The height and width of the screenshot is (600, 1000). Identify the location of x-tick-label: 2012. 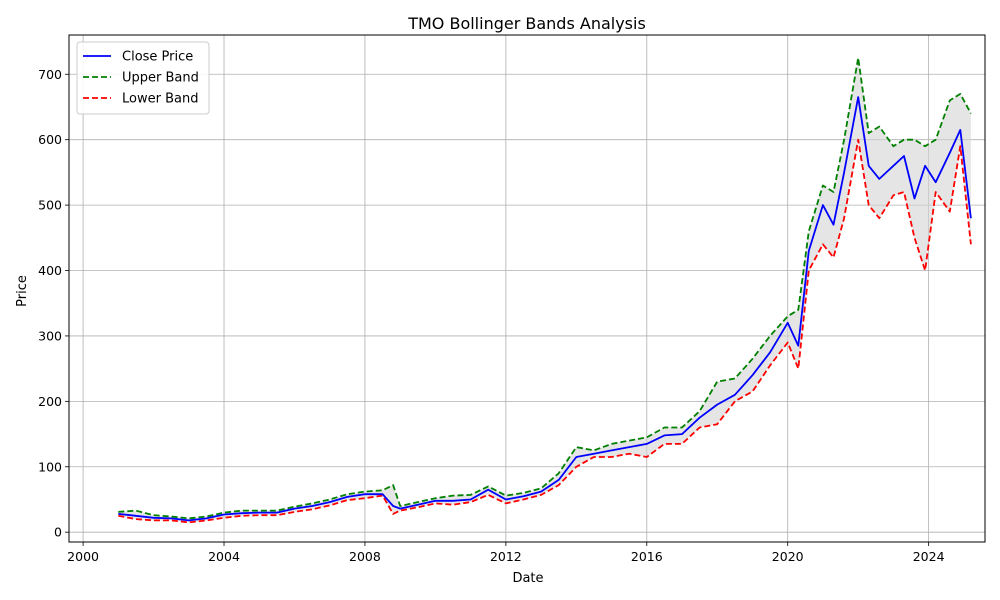
(506, 556).